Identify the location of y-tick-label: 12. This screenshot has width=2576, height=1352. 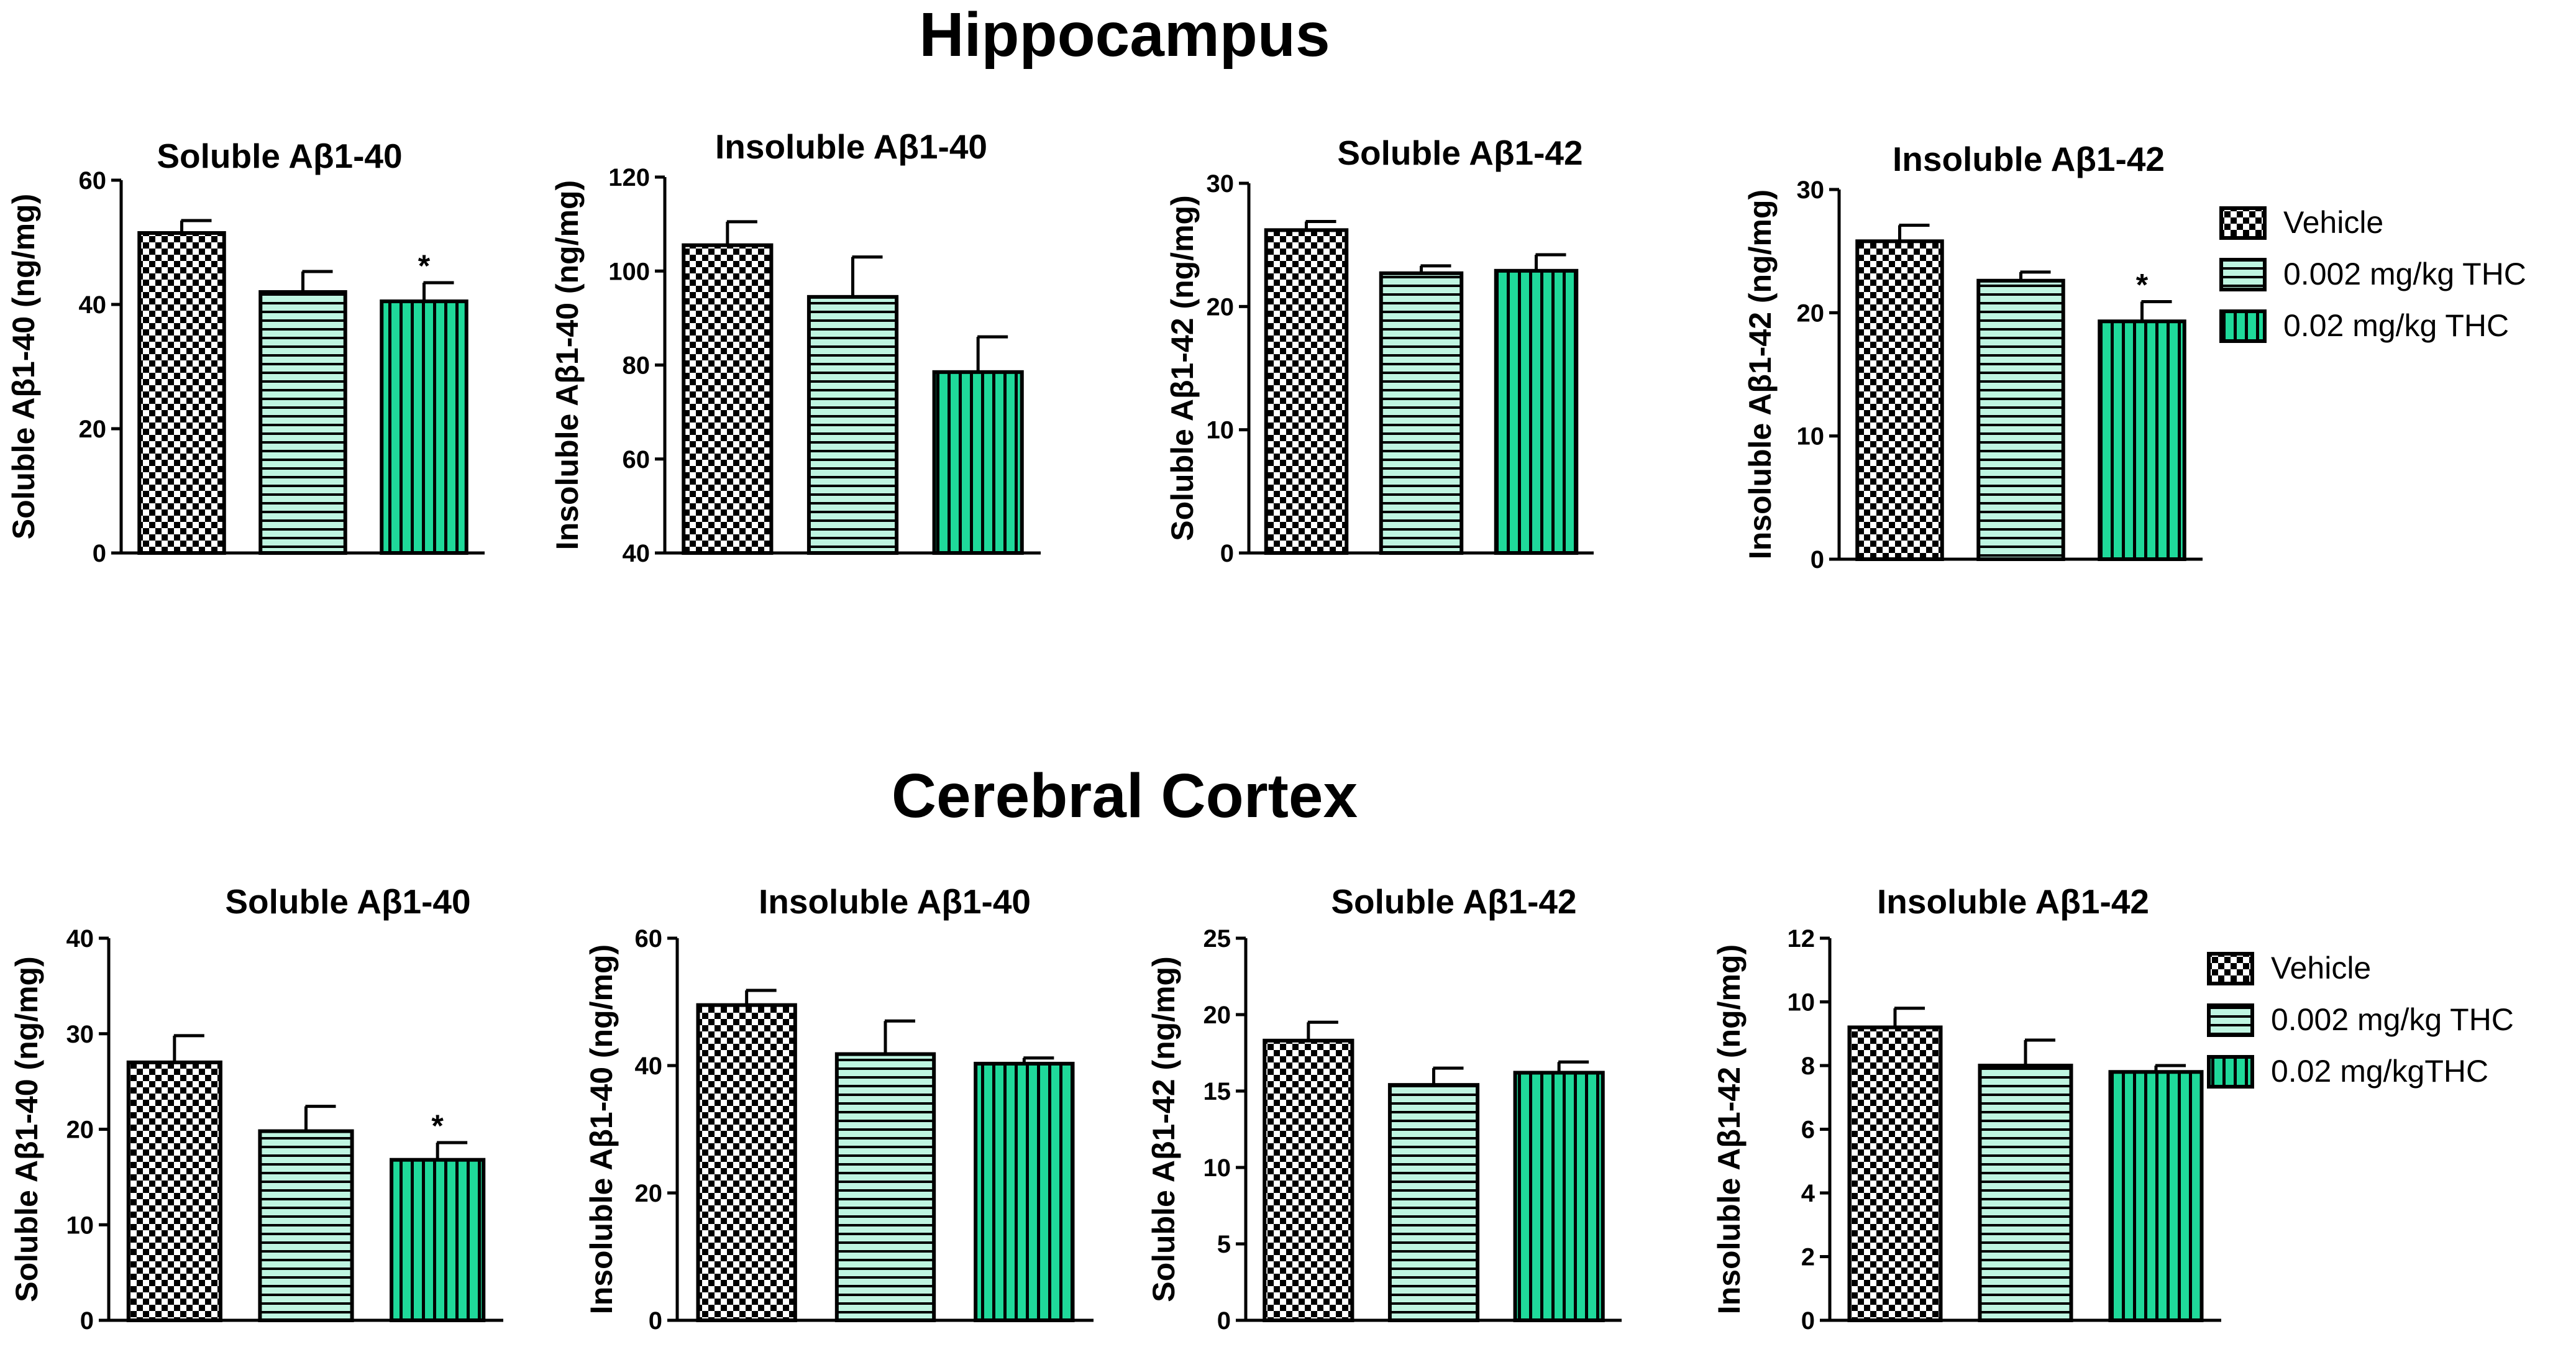
(1802, 938).